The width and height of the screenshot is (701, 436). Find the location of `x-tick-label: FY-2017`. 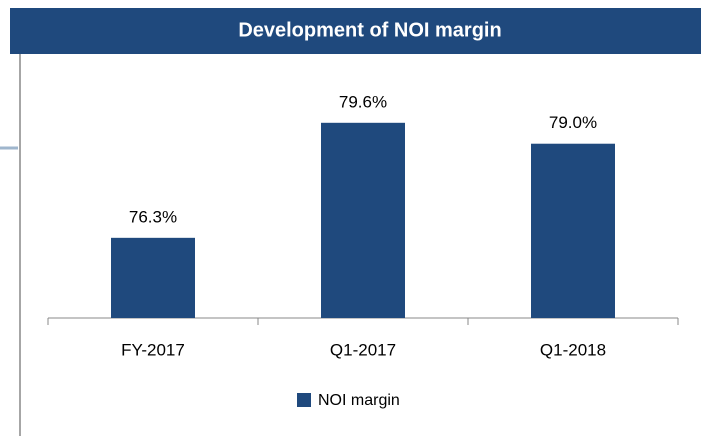

x-tick-label: FY-2017 is located at coordinates (153, 349).